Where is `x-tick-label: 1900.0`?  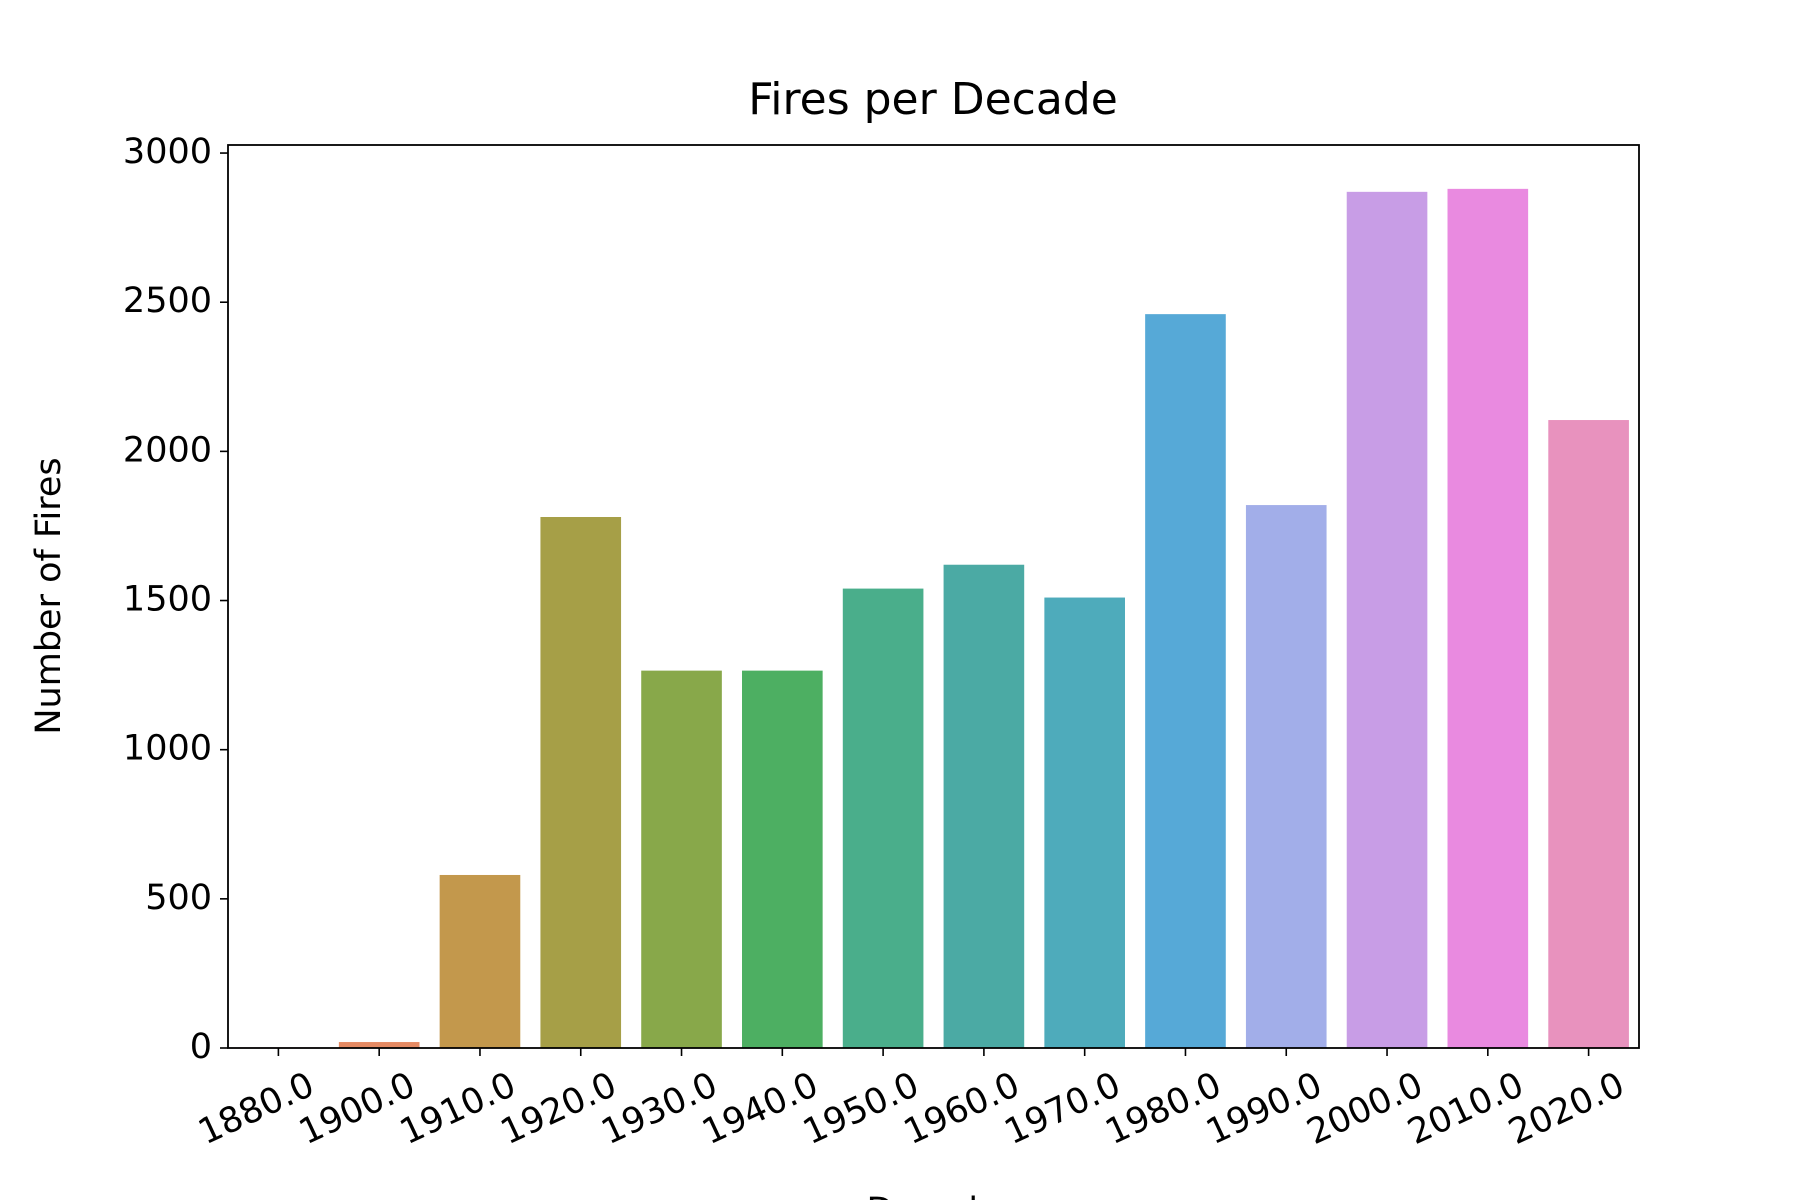
x-tick-label: 1900.0 is located at coordinates (357, 1109).